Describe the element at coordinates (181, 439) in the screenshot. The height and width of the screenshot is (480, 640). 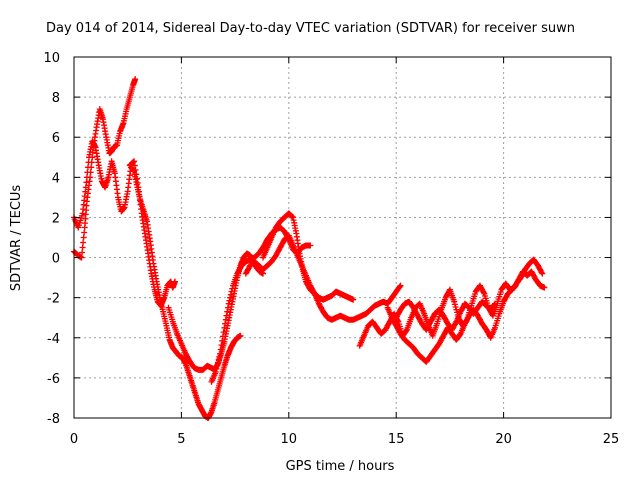
I see `x-tick-label: 5` at that location.